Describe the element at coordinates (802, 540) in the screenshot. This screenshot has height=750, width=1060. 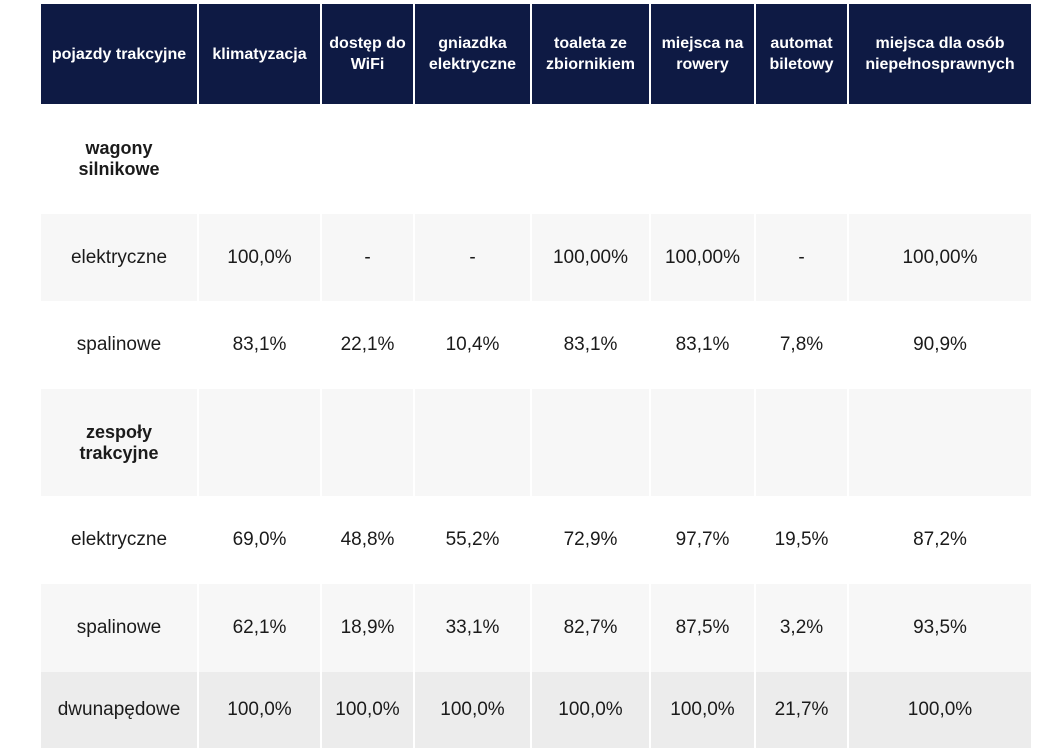
I see `table-cell: 19,5%` at that location.